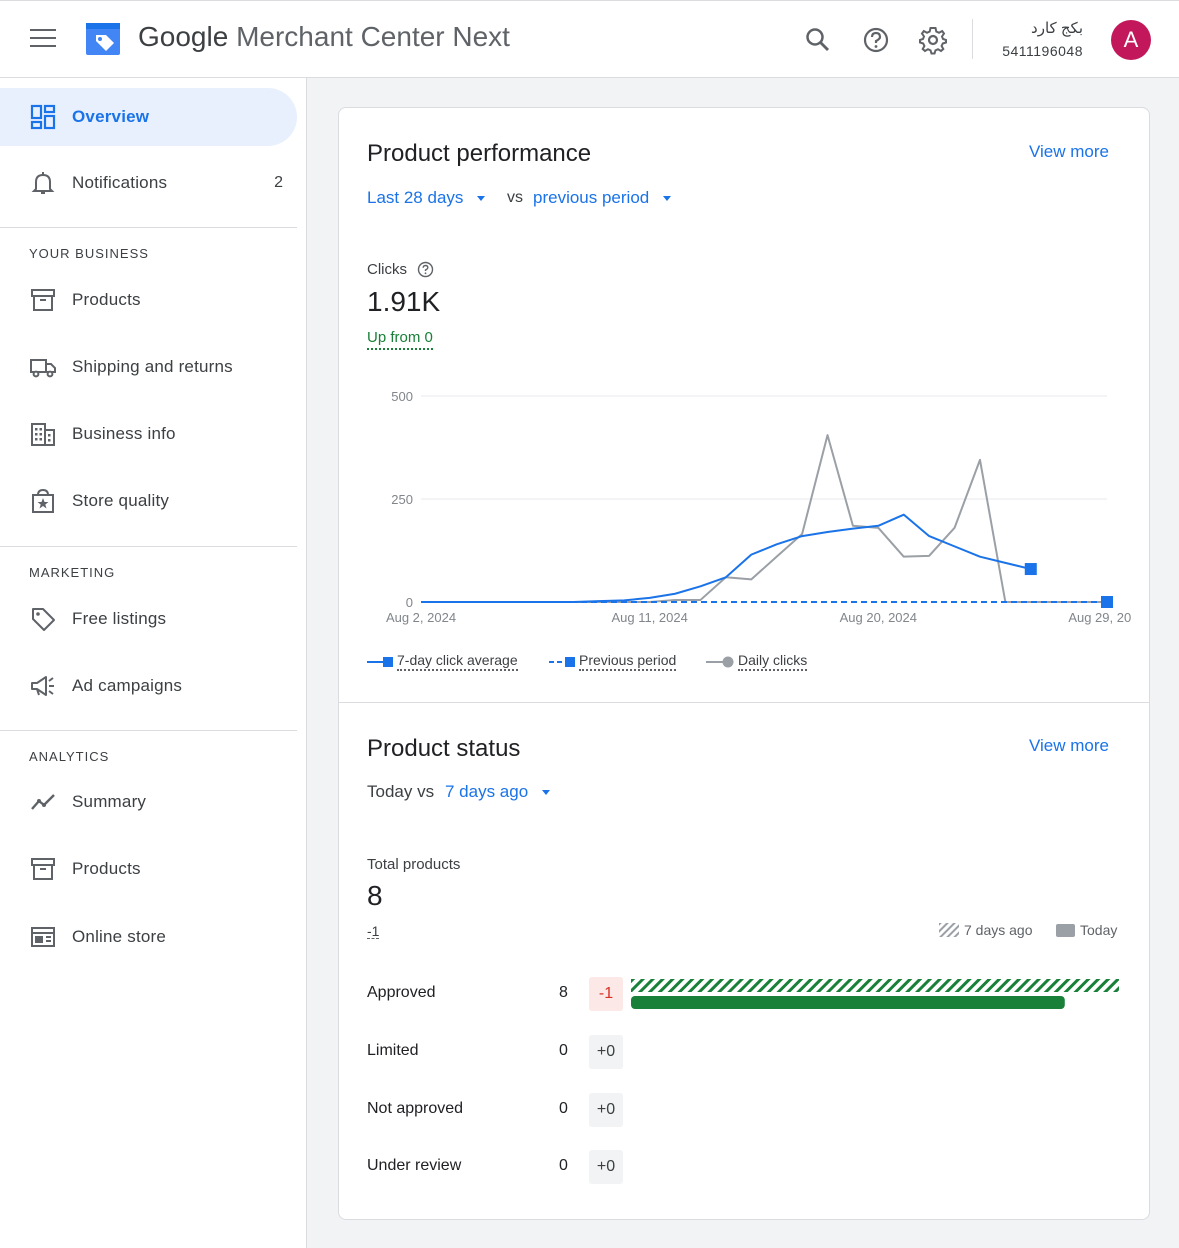  I want to click on sidebar-item-label: Products, so click(106, 299).